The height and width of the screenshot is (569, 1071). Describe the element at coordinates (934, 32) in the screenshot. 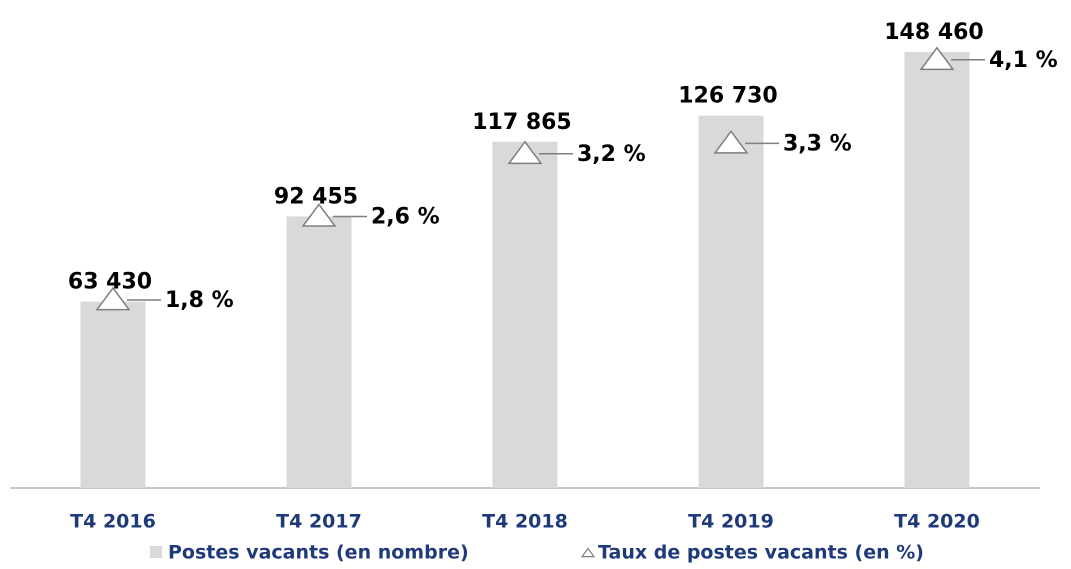

I see `bar-label: 148 460` at that location.